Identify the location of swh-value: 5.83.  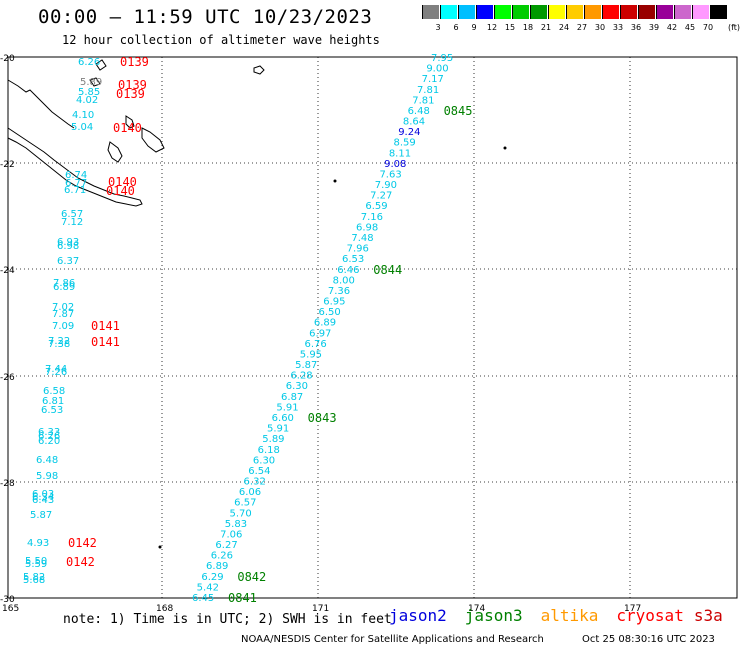
(236, 524).